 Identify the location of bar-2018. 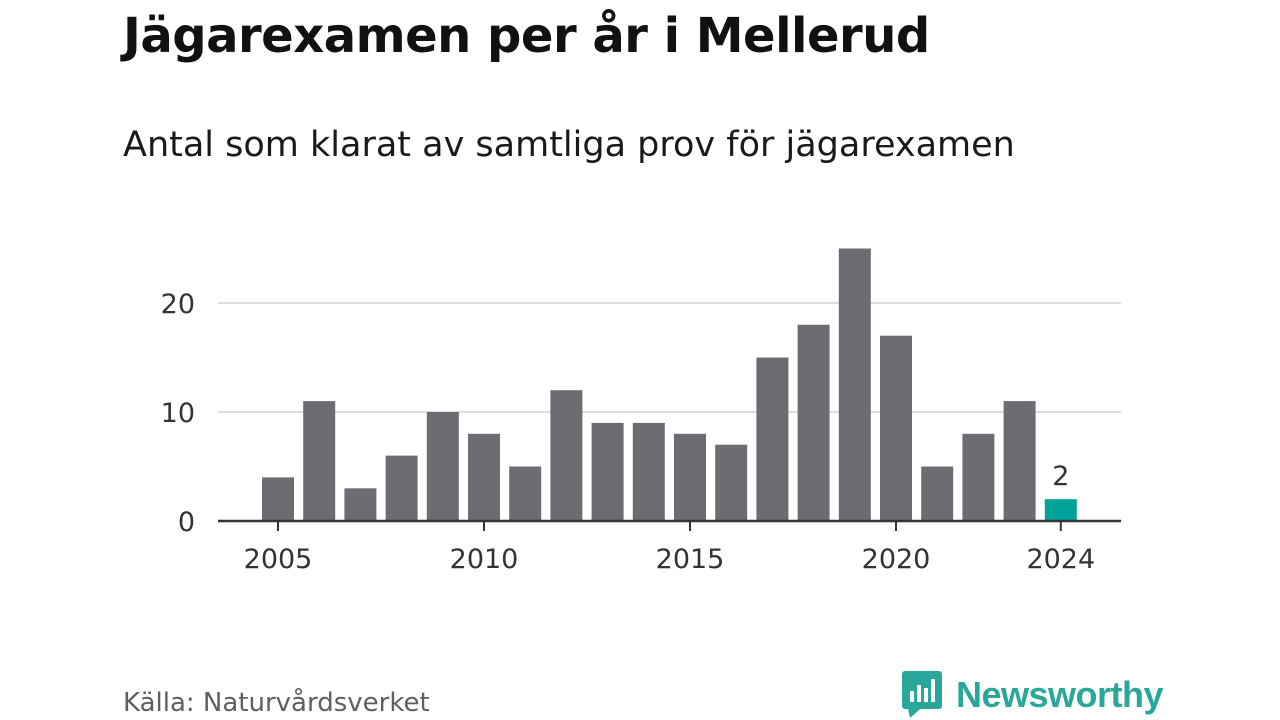
(813, 422).